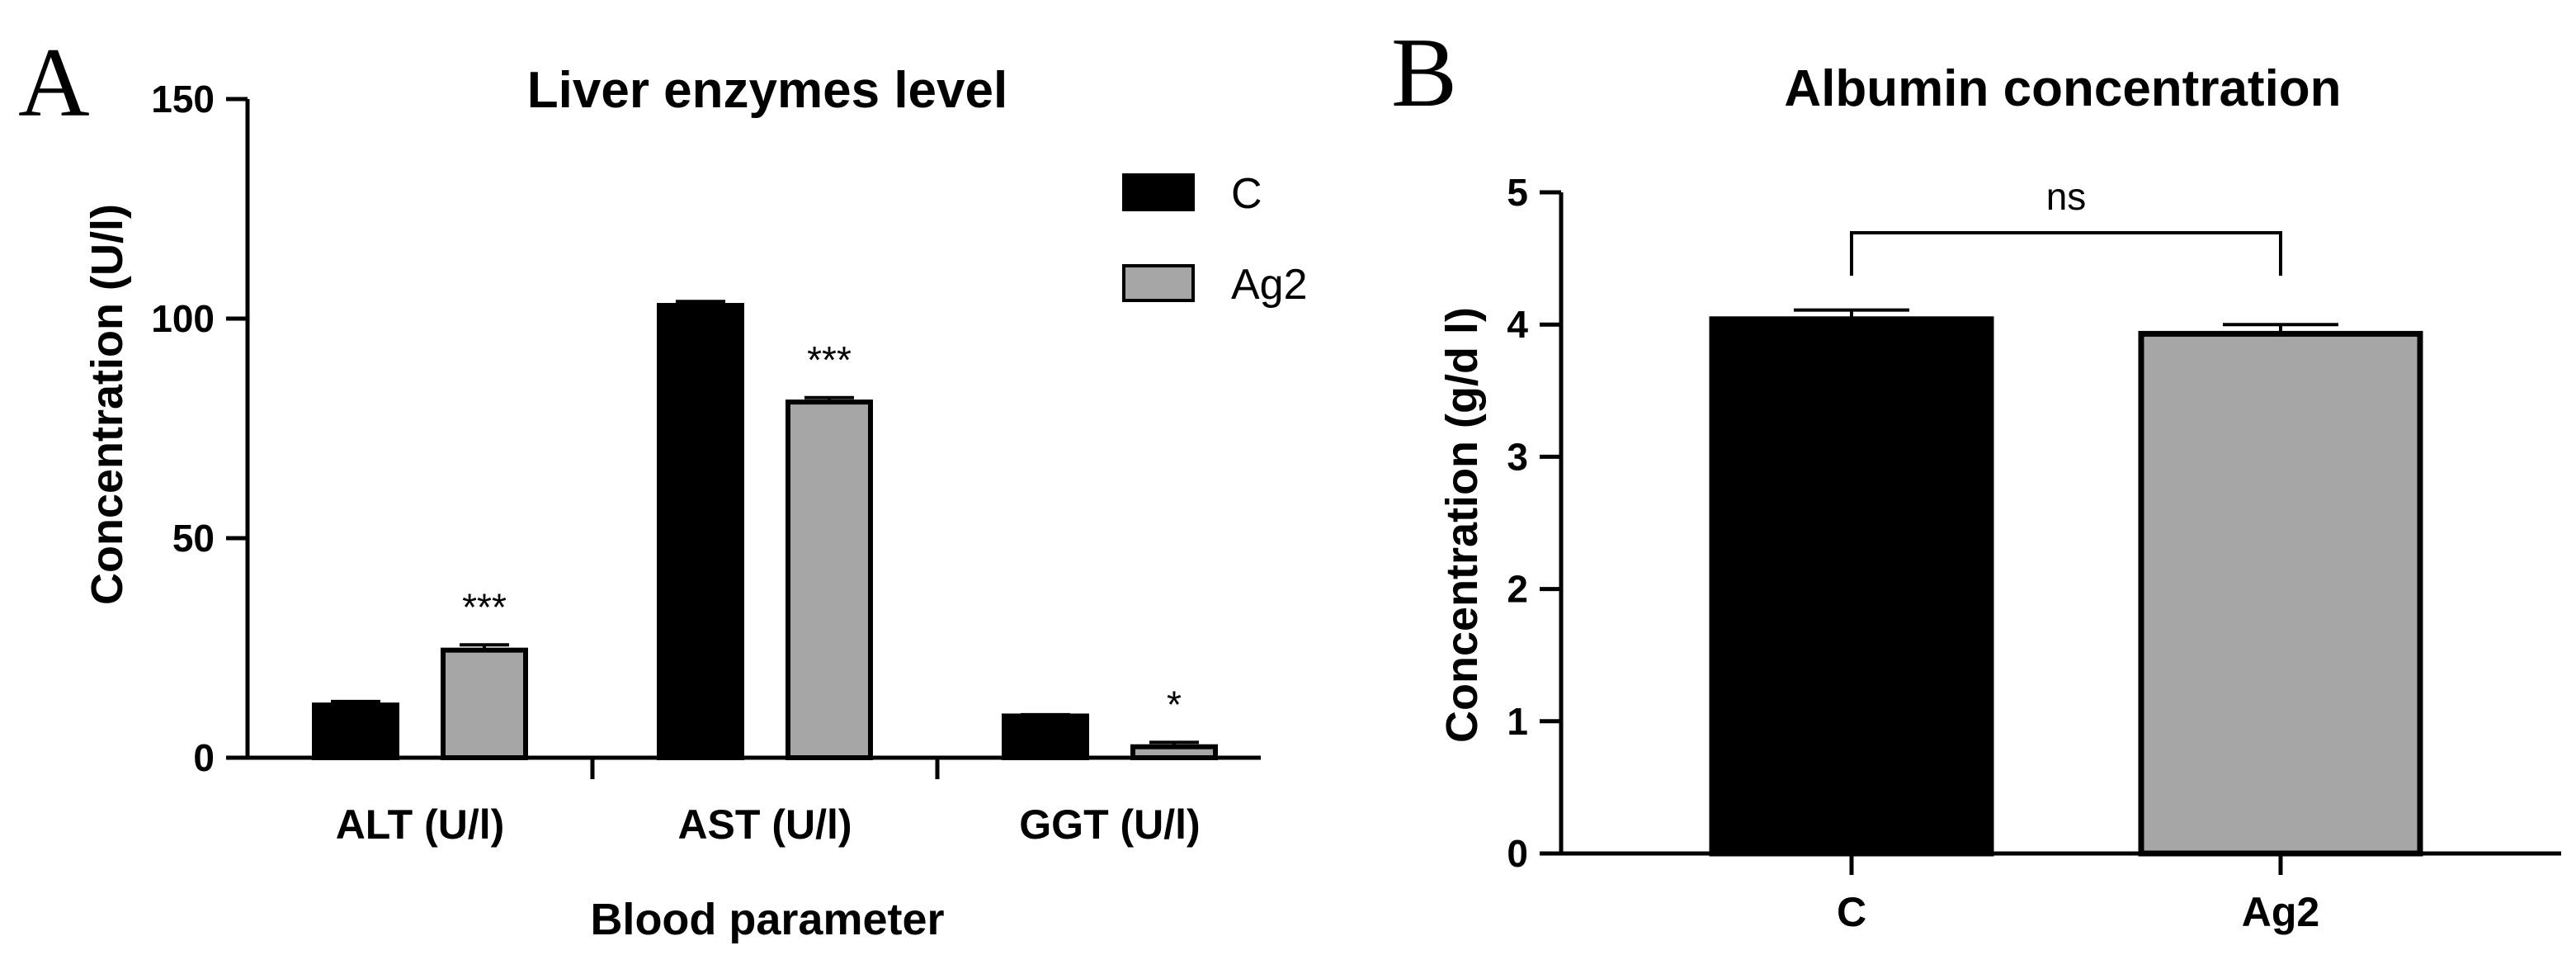  Describe the element at coordinates (2066, 196) in the screenshot. I see `chart-b-significance-label: ns` at that location.